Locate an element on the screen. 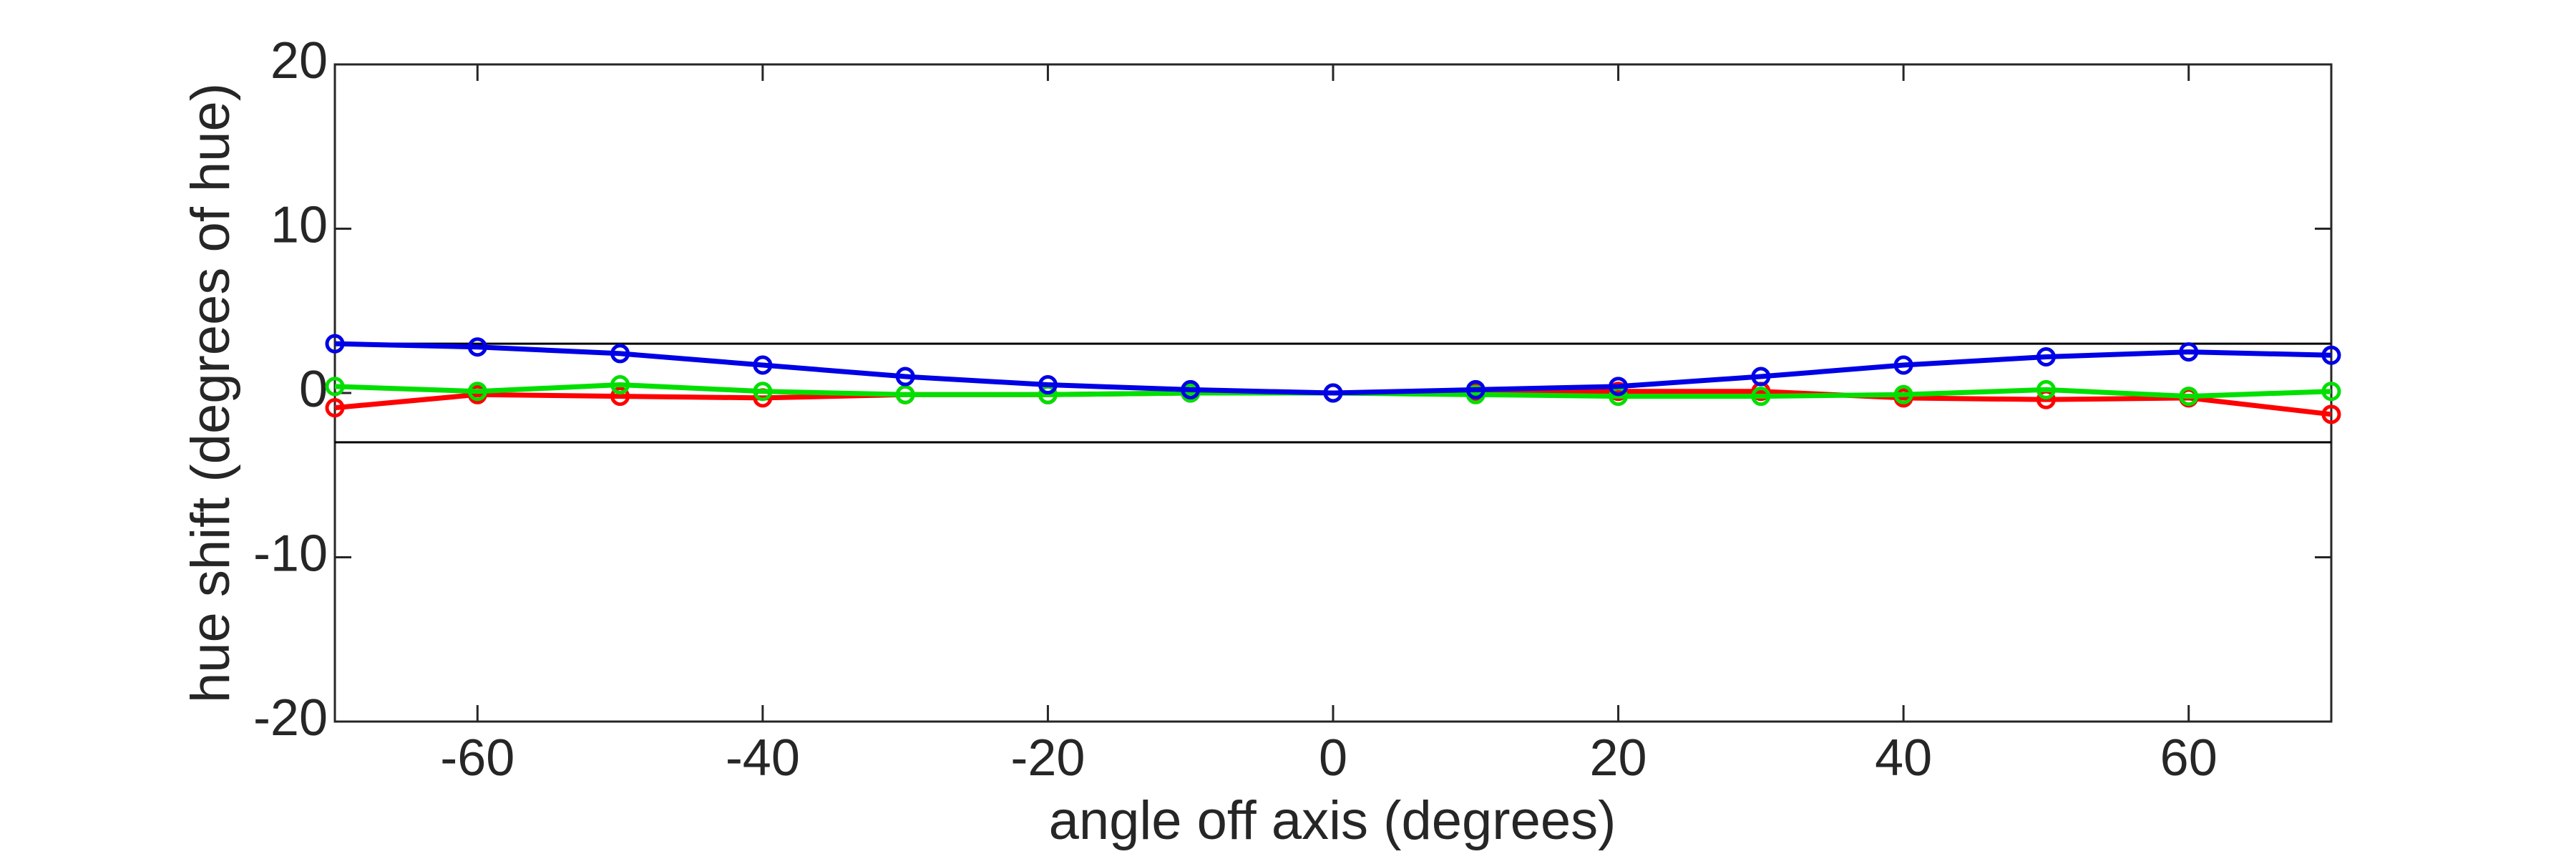  y-tick-label: 20 is located at coordinates (299, 60).